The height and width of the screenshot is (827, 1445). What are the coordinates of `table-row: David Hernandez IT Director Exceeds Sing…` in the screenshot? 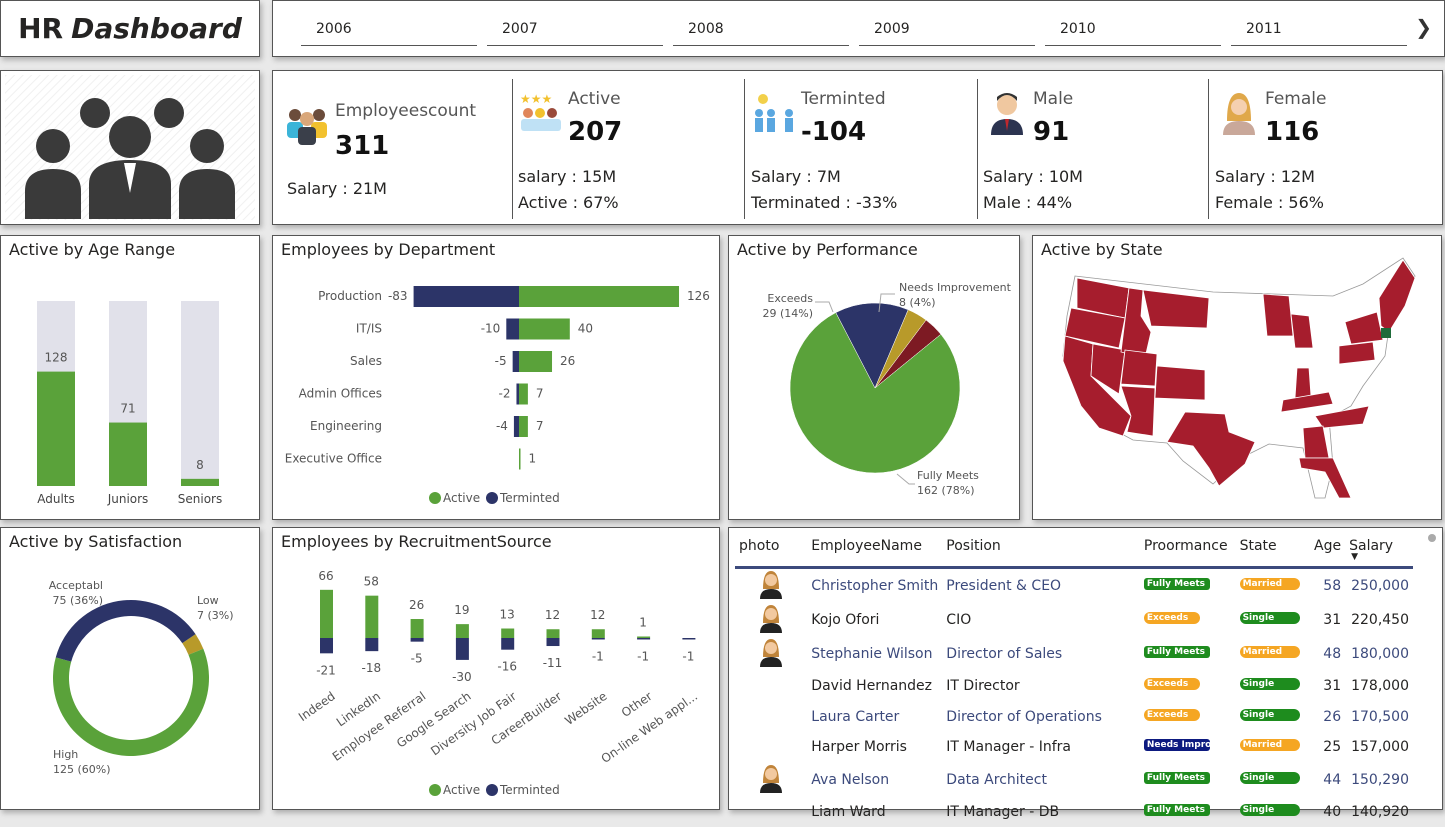 It's located at (1074, 686).